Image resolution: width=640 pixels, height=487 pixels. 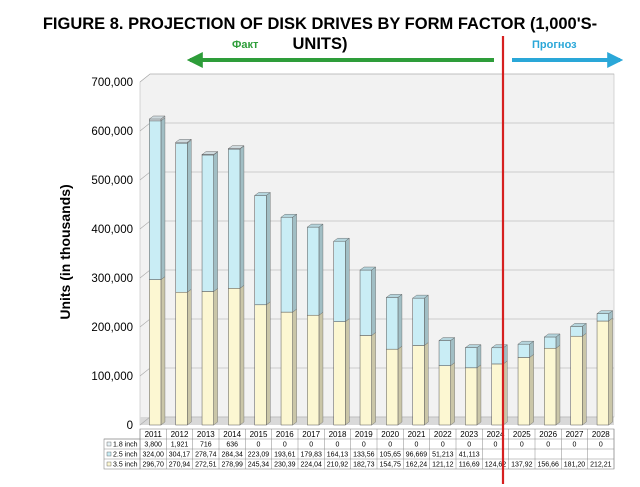 I want to click on plot-floor, so click(x=377, y=421).